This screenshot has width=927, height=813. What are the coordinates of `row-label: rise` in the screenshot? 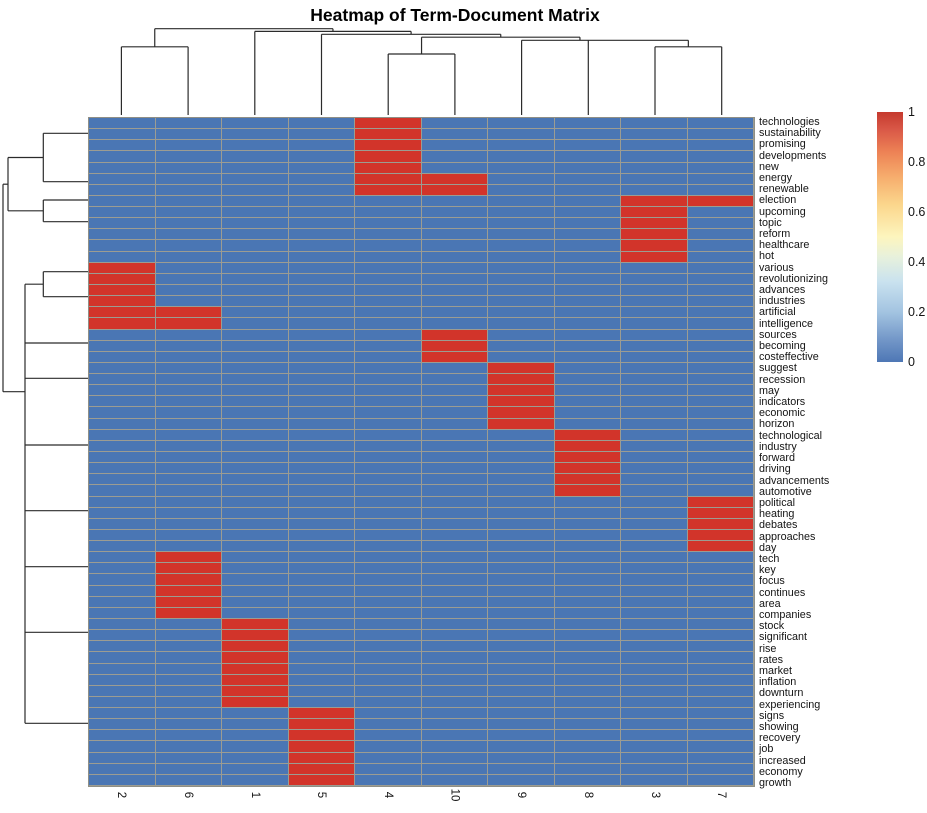 It's located at (768, 648).